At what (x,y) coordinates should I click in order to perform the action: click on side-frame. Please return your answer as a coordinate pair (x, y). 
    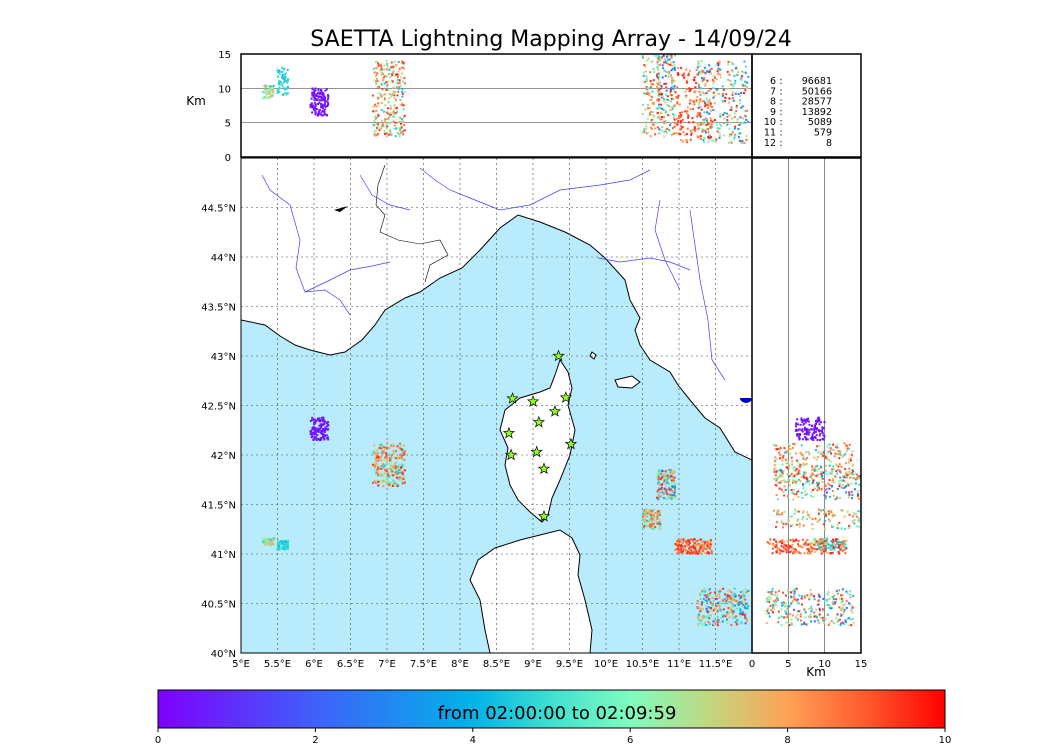
    Looking at the image, I should click on (806, 405).